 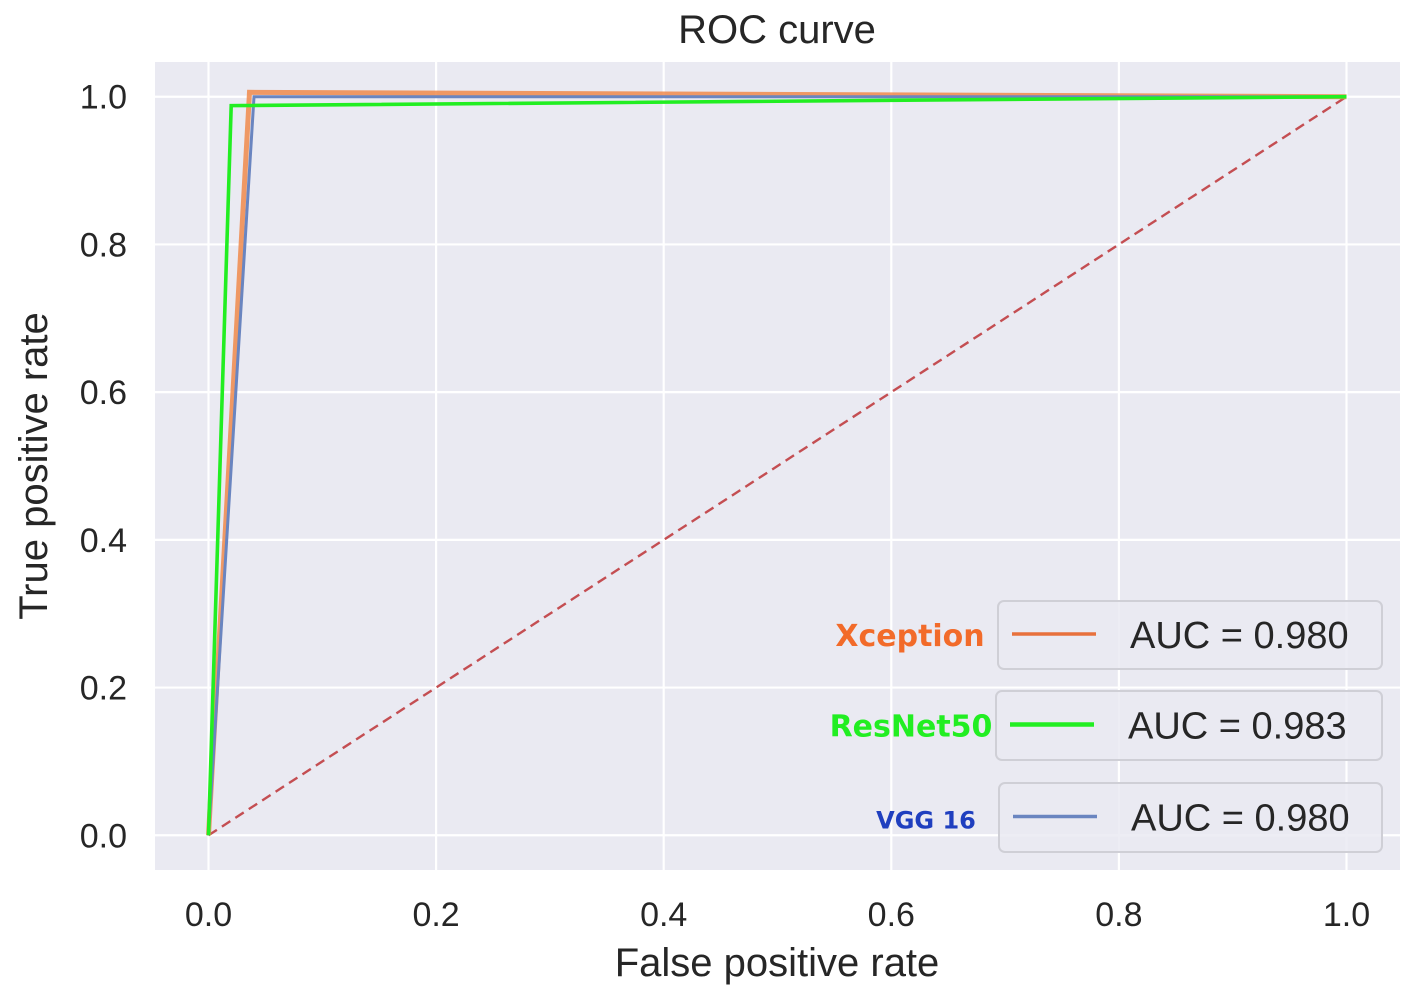 What do you see at coordinates (103, 541) in the screenshot?
I see `y-tick-label: 0.4` at bounding box center [103, 541].